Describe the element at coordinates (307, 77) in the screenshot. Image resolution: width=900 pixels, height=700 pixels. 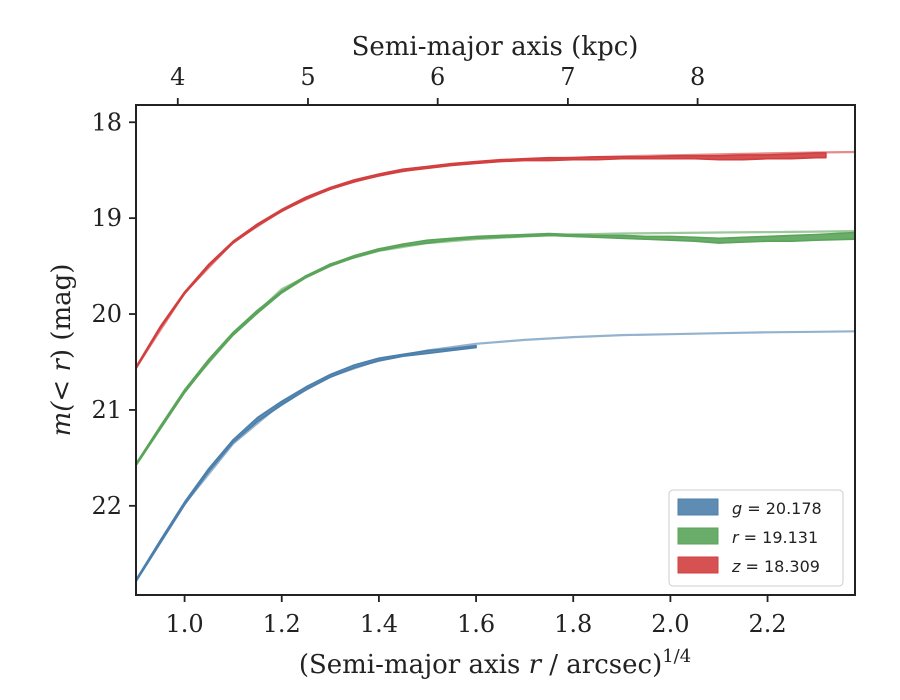
I see `top-tick-label-1: 5` at that location.